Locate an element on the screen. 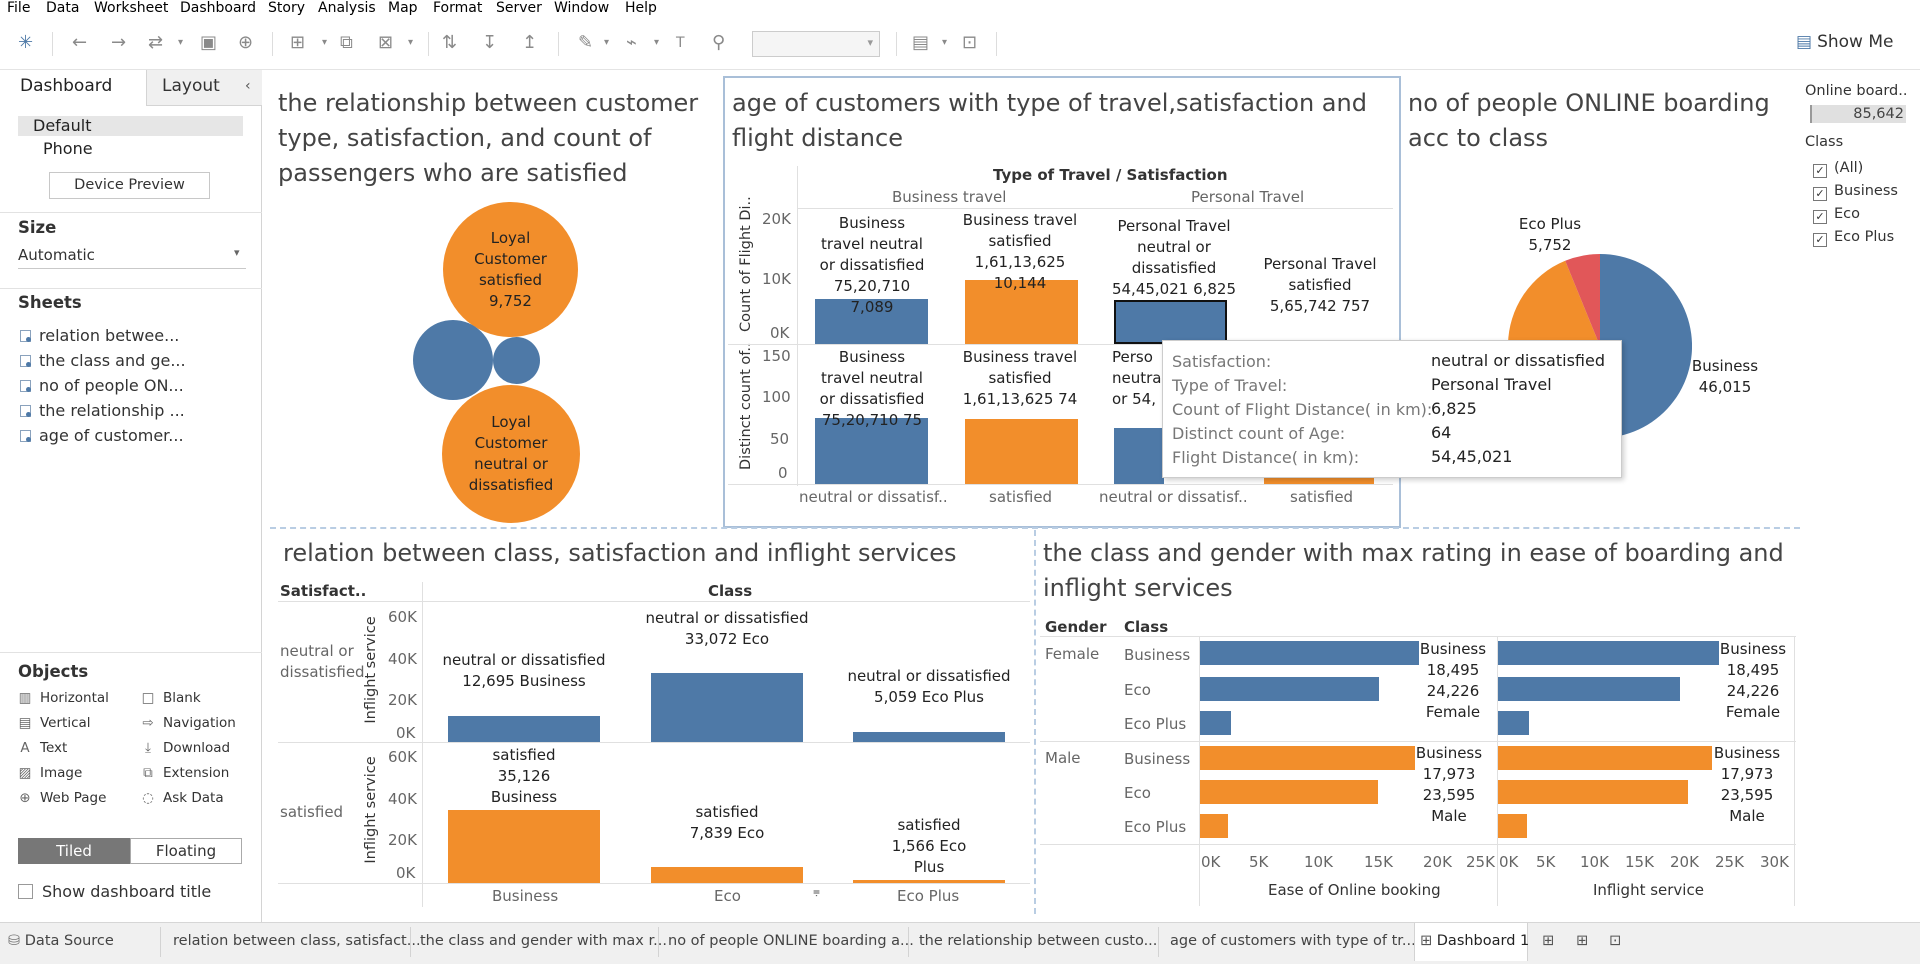 This screenshot has height=964, width=1920. object-web-page: ⊕ Web Page is located at coordinates (62, 798).